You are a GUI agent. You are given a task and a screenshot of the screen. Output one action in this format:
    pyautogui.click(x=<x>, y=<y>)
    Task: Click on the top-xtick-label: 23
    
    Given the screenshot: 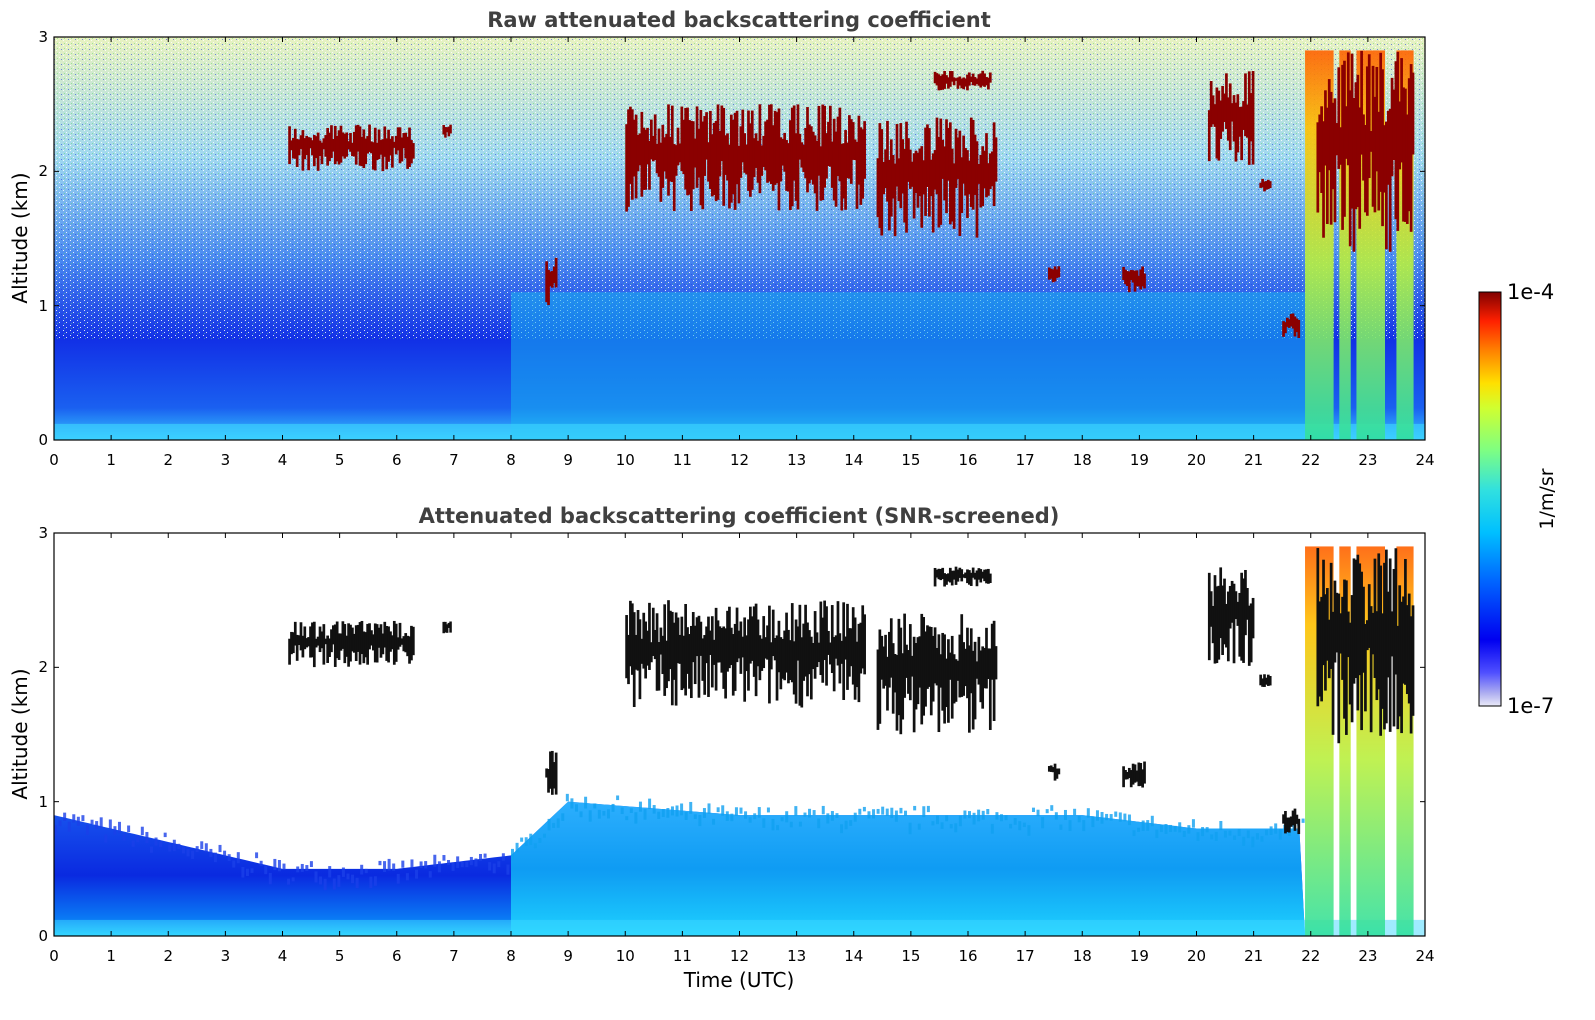 What is the action you would take?
    pyautogui.click(x=1368, y=460)
    